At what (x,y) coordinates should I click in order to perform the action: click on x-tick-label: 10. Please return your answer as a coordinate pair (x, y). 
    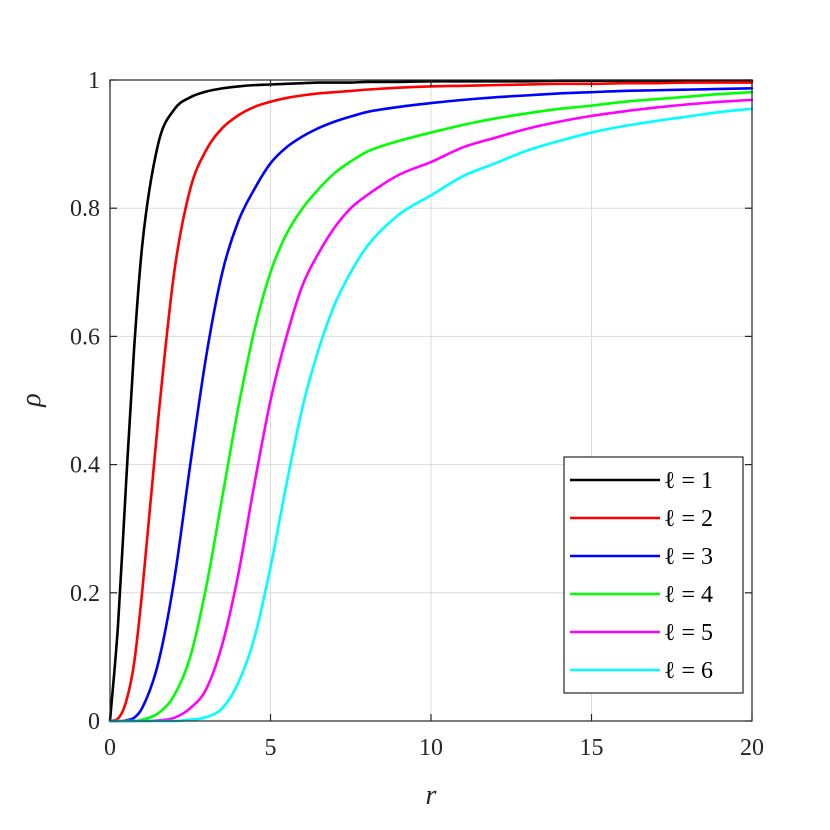
    Looking at the image, I should click on (431, 748).